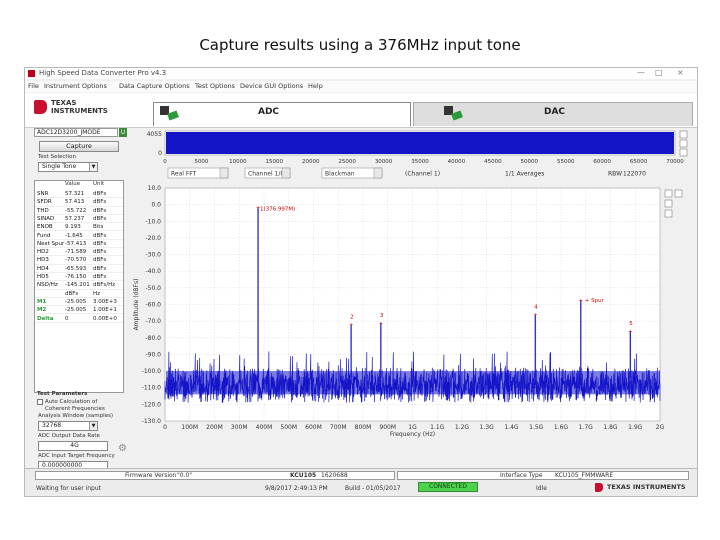 The height and width of the screenshot is (540, 720). Describe the element at coordinates (189, 427) in the screenshot. I see `fft-x-tick-label: 100M` at that location.